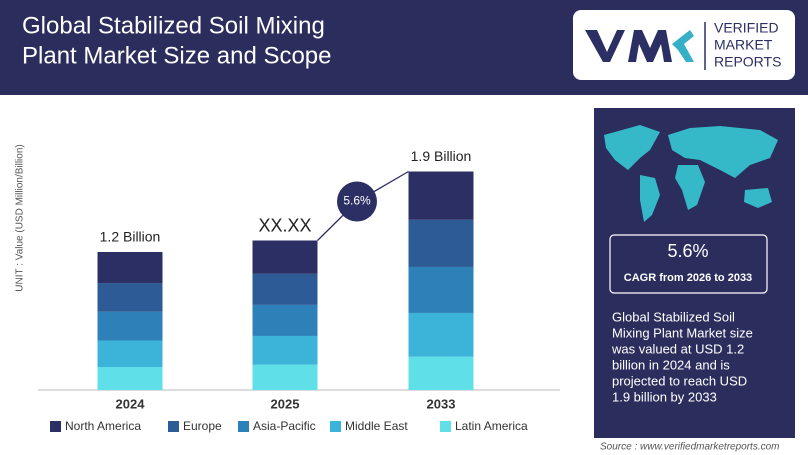  What do you see at coordinates (376, 426) in the screenshot?
I see `legend-label: Middle East` at bounding box center [376, 426].